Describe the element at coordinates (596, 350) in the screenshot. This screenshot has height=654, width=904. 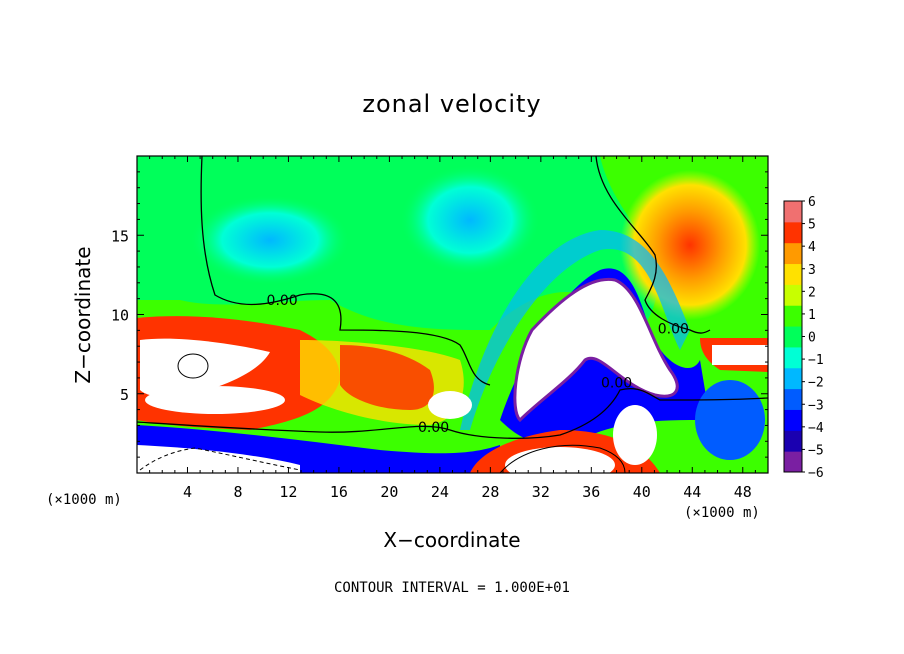
I see `field-white-blob` at that location.